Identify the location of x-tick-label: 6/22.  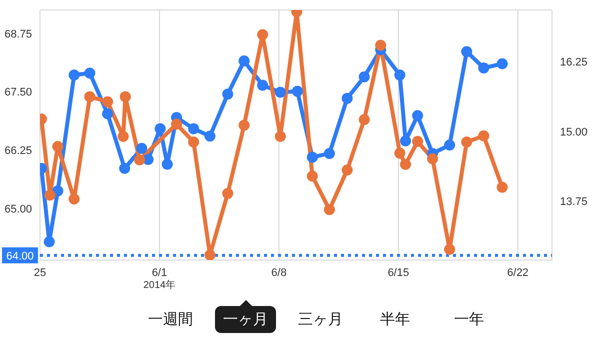
(518, 272).